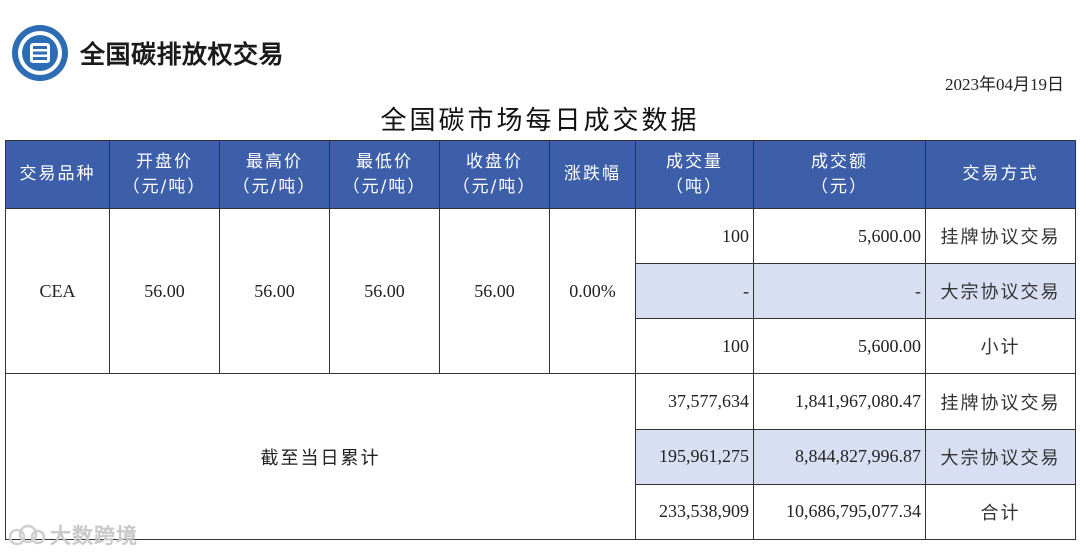 The image size is (1080, 556). What do you see at coordinates (1004, 84) in the screenshot?
I see `report-date: 2023年04月19日` at bounding box center [1004, 84].